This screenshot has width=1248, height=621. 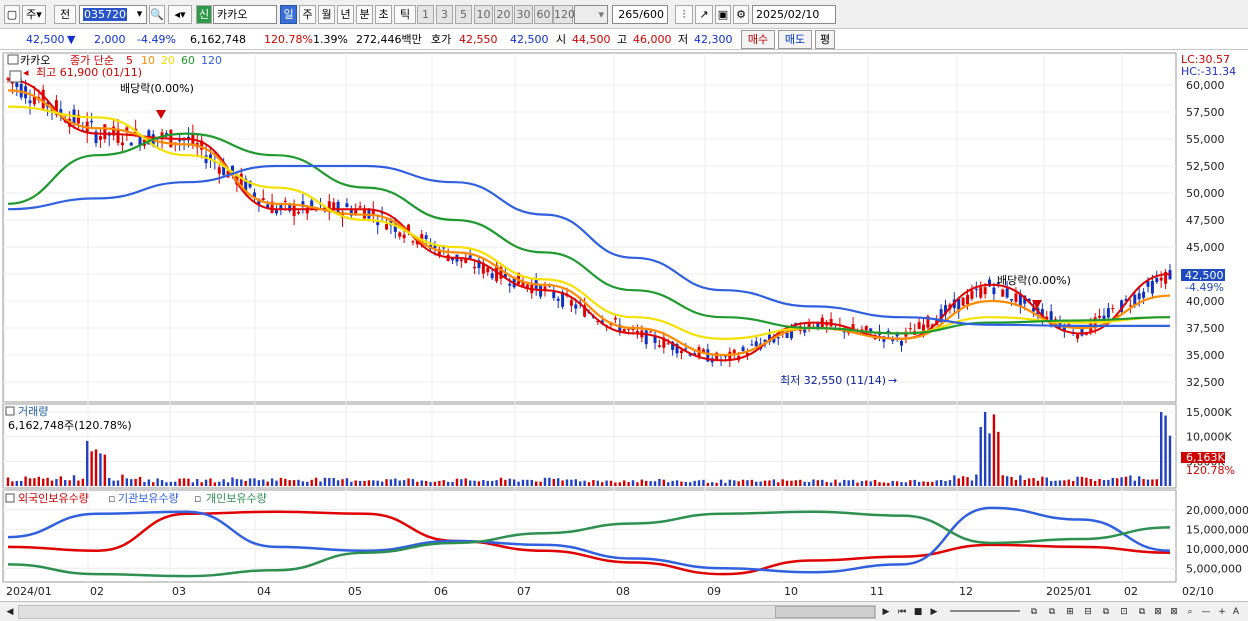 I want to click on stop-icon: ■, so click(x=918, y=612).